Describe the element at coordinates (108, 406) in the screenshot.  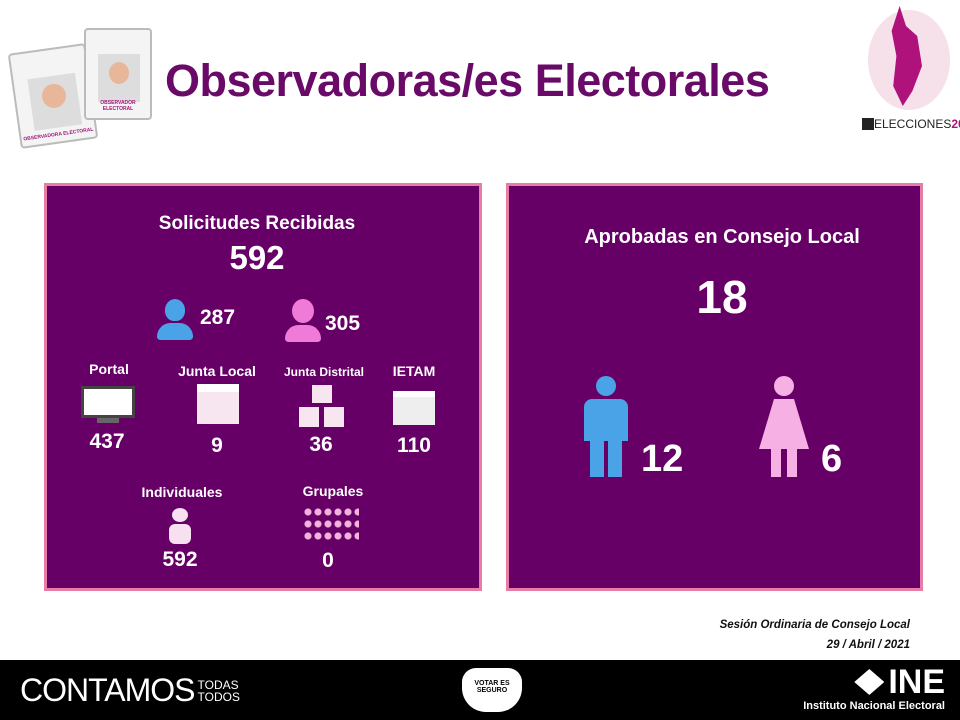
I see `computer-monitor-icon` at that location.